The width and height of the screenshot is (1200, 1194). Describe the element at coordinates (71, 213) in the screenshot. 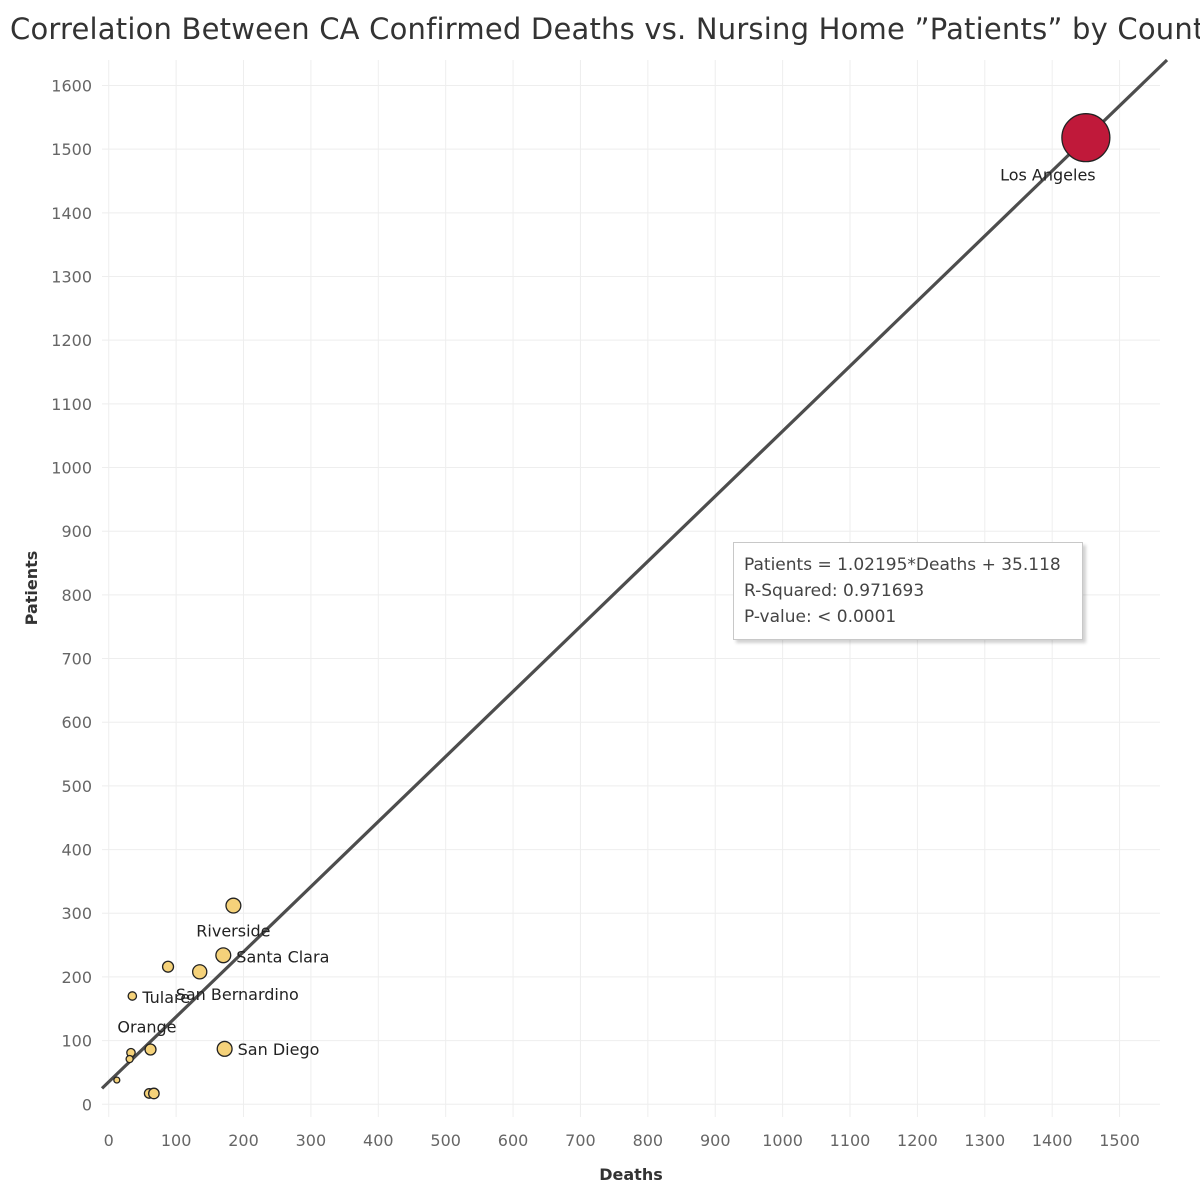

I see `y-tick-label: 1400` at that location.